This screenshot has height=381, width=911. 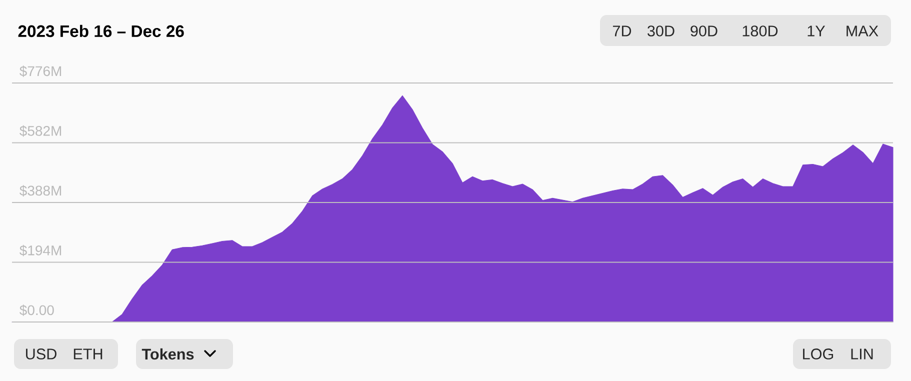 I want to click on text: MAX, so click(x=862, y=31).